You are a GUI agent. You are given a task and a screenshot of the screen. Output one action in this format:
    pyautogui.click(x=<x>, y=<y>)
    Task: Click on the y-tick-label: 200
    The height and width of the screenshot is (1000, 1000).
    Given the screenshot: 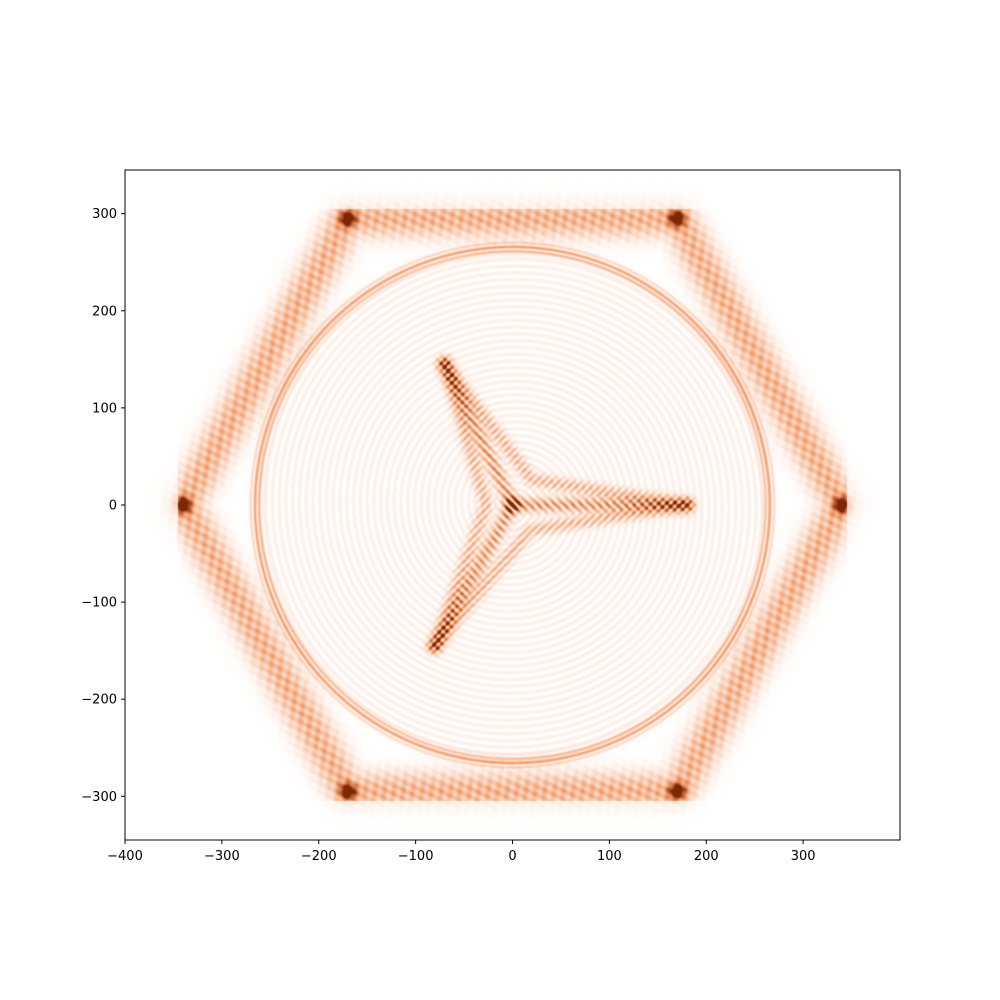 What is the action you would take?
    pyautogui.click(x=104, y=311)
    